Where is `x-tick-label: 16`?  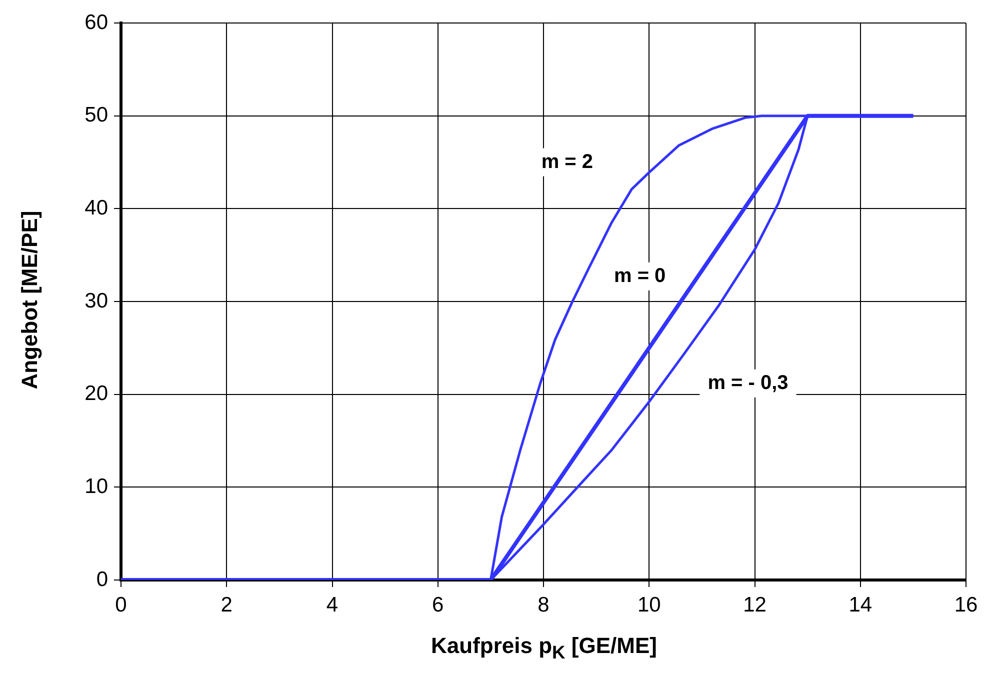
x-tick-label: 16 is located at coordinates (966, 604).